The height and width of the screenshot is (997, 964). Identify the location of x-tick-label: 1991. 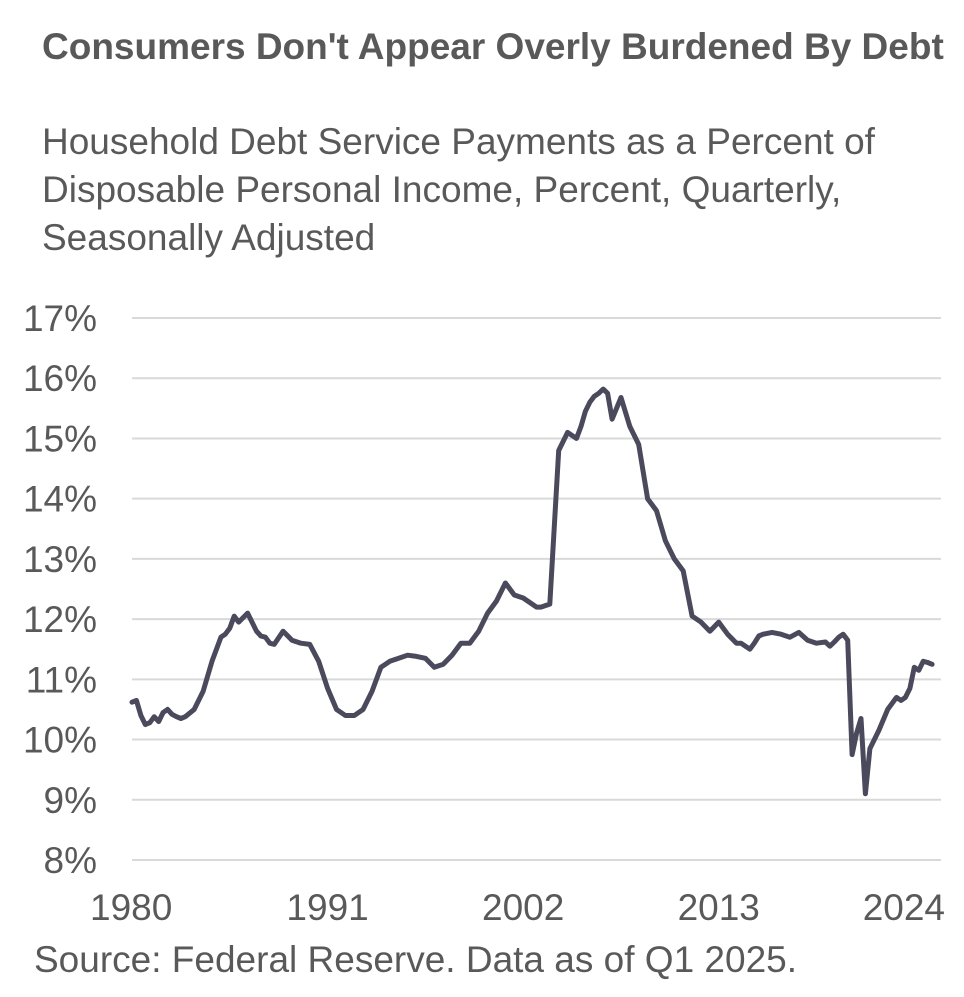
(327, 907).